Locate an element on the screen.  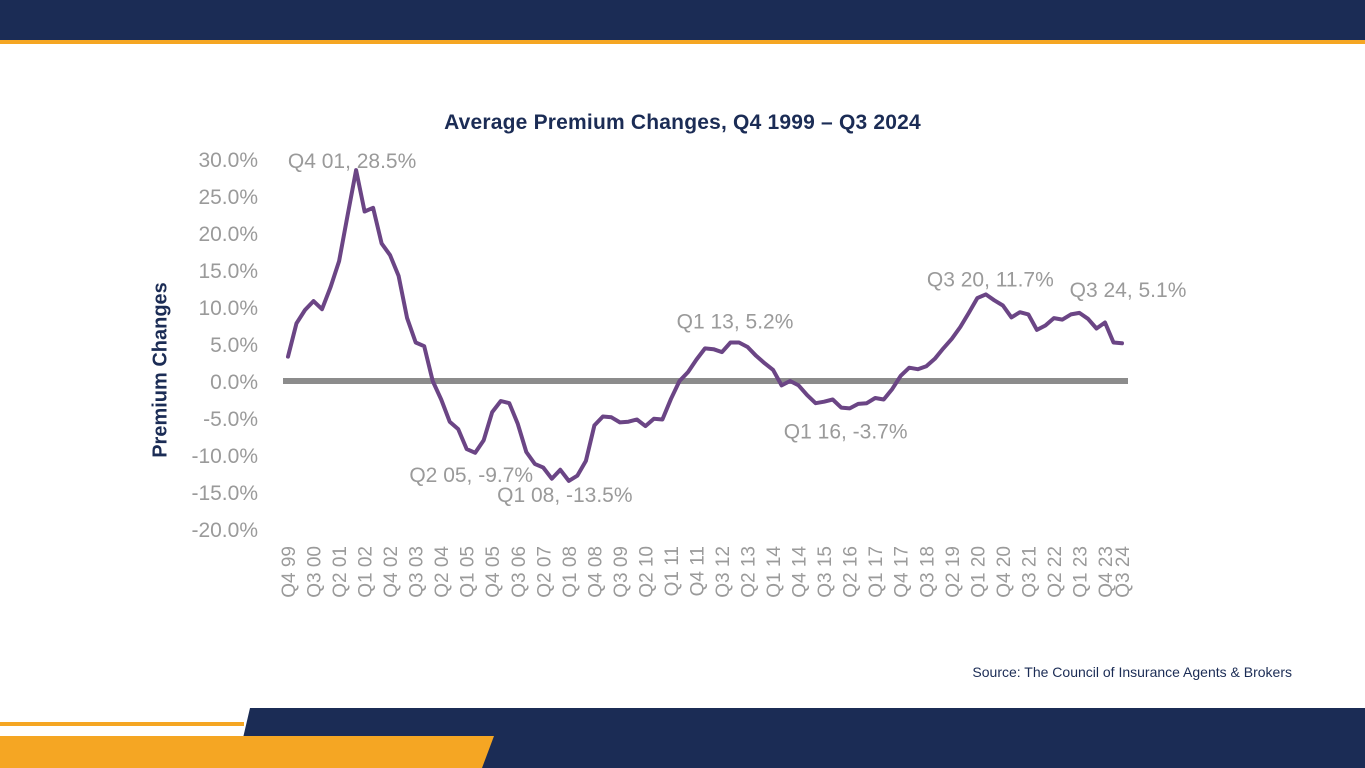
data-annotation: Q1 08, -13.5% is located at coordinates (564, 495).